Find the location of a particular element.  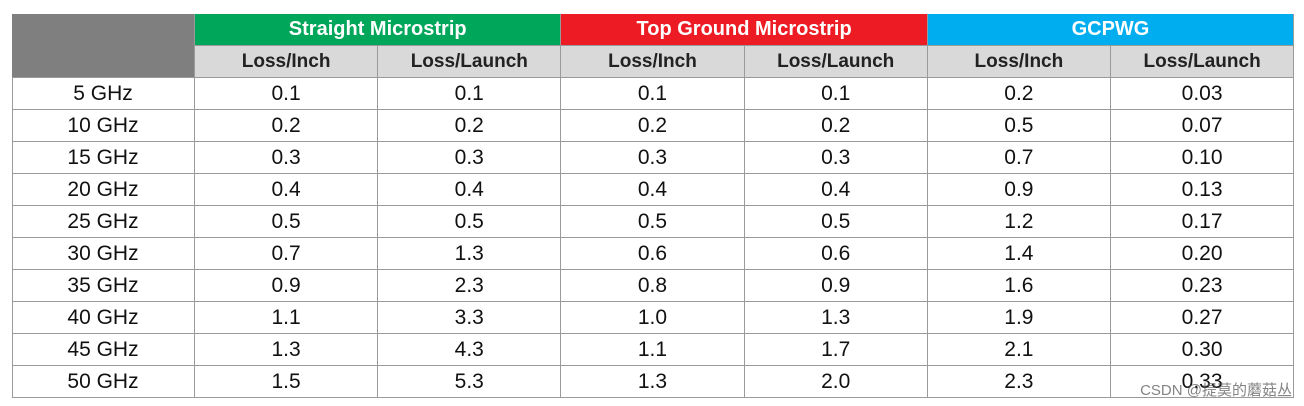

data-cell: 3.3 is located at coordinates (470, 318).